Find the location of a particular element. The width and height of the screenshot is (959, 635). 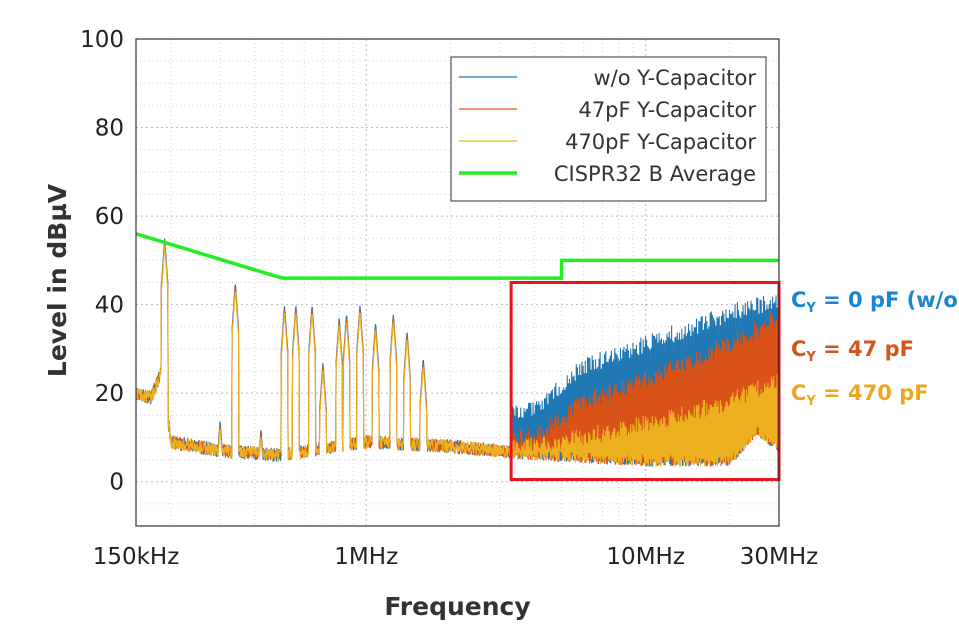

x-tick-label: 1MHz is located at coordinates (366, 557).